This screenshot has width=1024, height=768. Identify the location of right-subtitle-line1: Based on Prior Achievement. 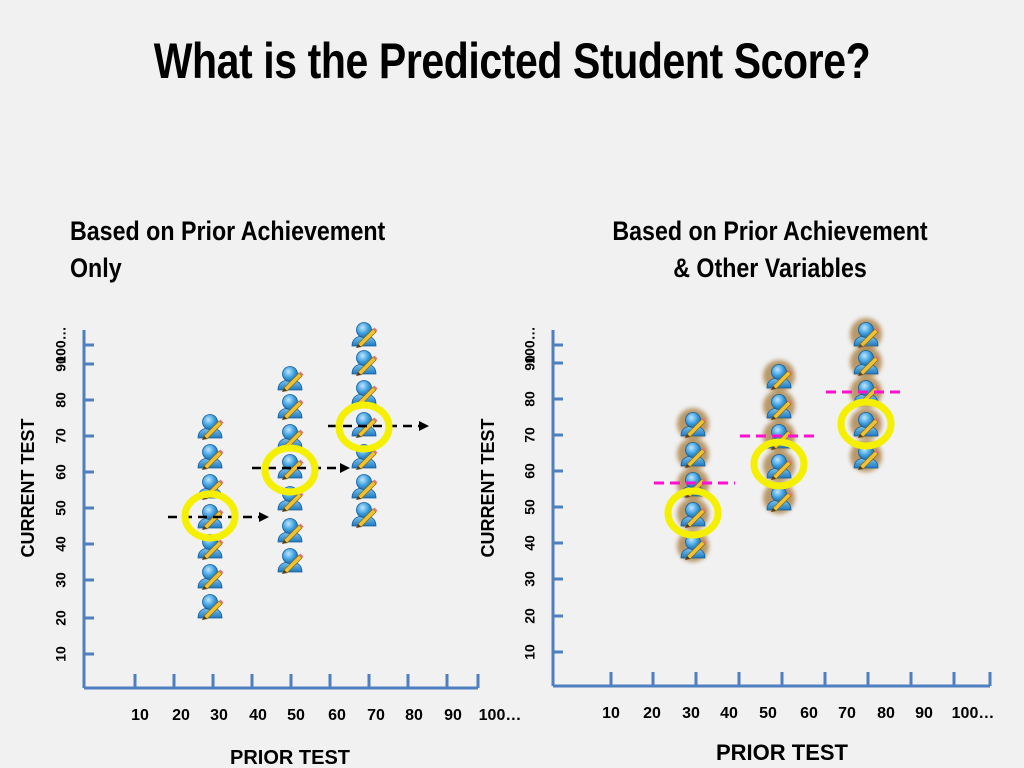
(770, 231).